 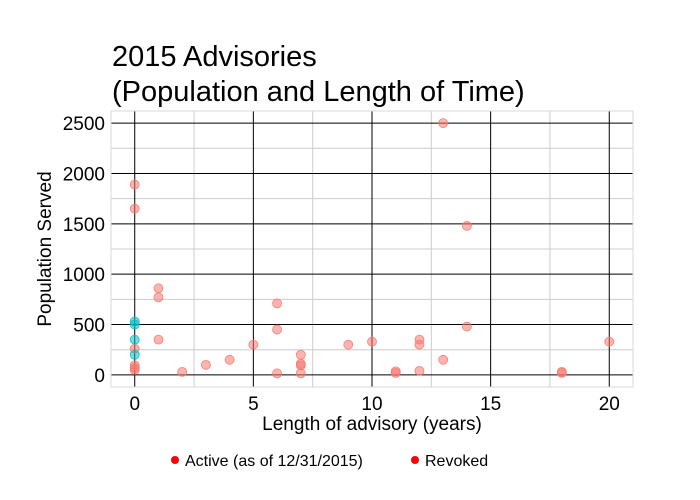 I want to click on legend: Active (as of 12/31/2015) Revoked, so click(x=329, y=461).